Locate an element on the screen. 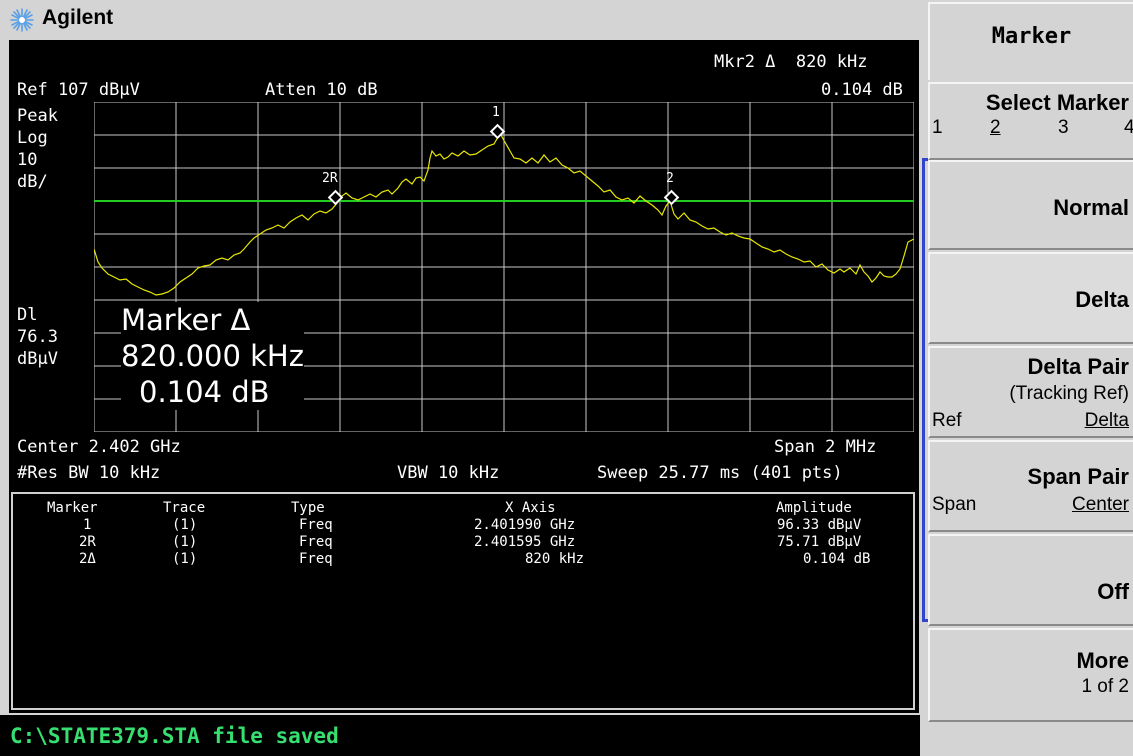  marker-readout-freq: Mkr2 Δ 820 kHz is located at coordinates (791, 62).